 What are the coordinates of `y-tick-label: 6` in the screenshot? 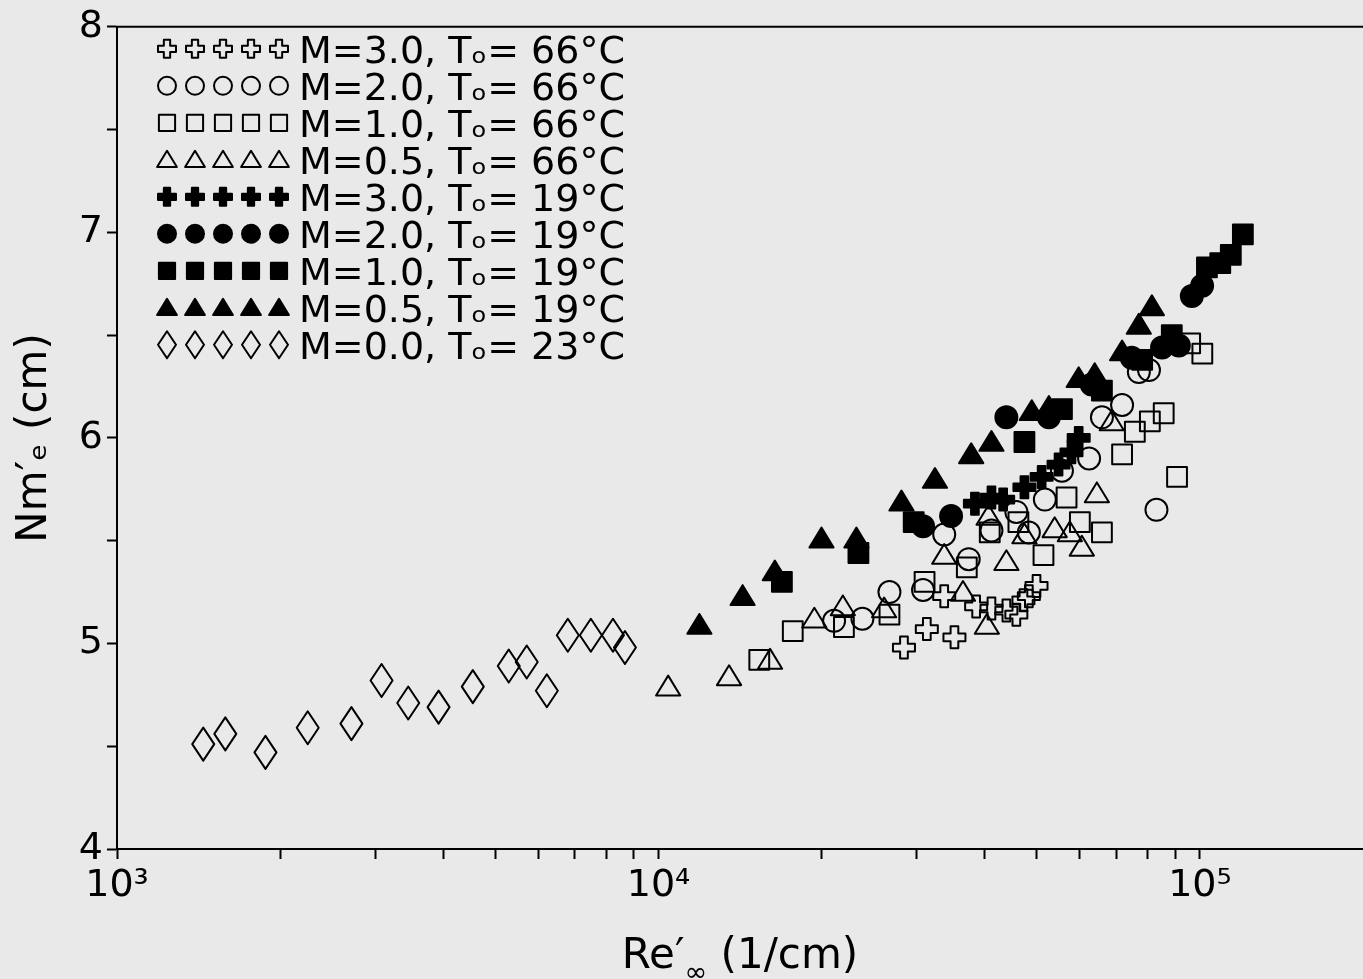 It's located at (90, 434).